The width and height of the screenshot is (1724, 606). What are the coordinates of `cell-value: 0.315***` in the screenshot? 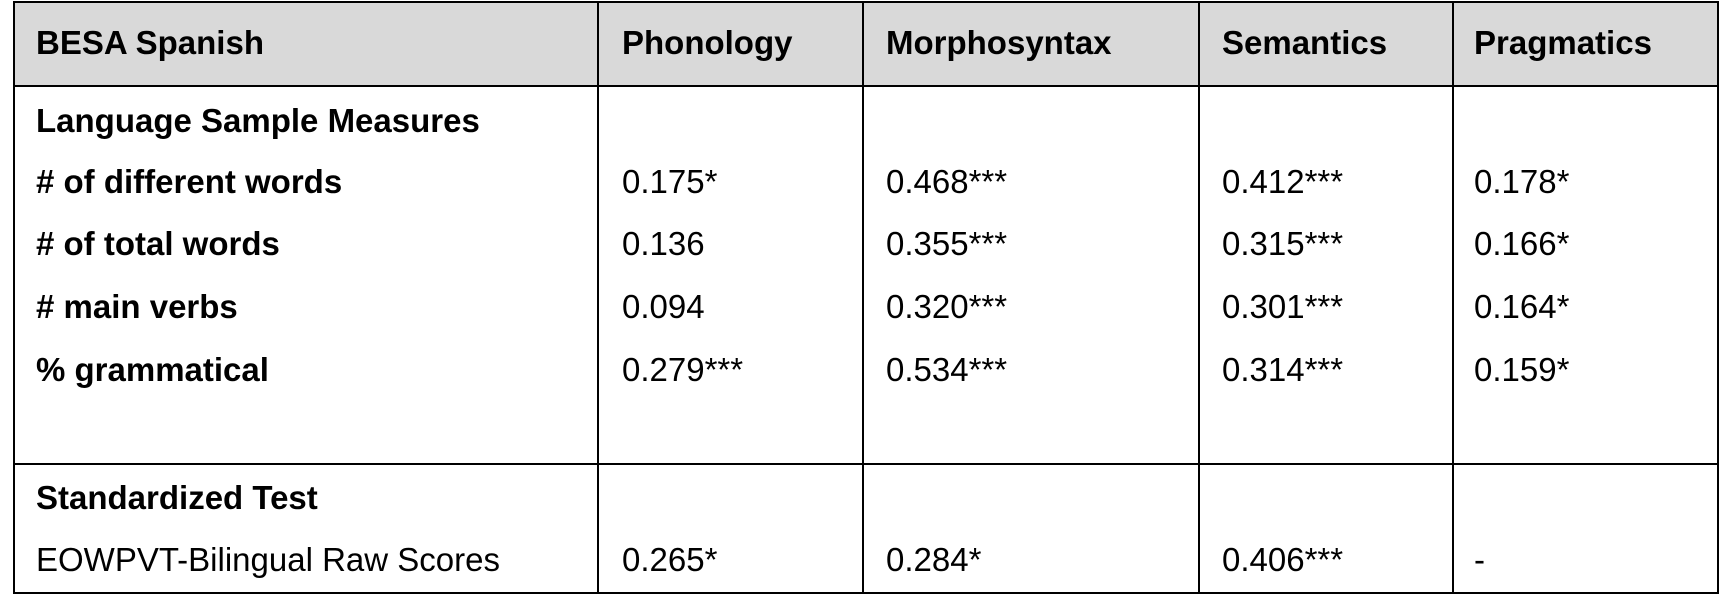 It's located at (1283, 243).